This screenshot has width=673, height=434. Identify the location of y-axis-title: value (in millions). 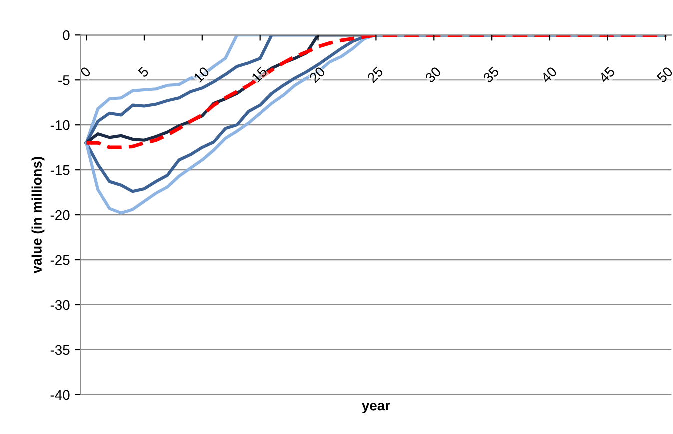
(38, 215).